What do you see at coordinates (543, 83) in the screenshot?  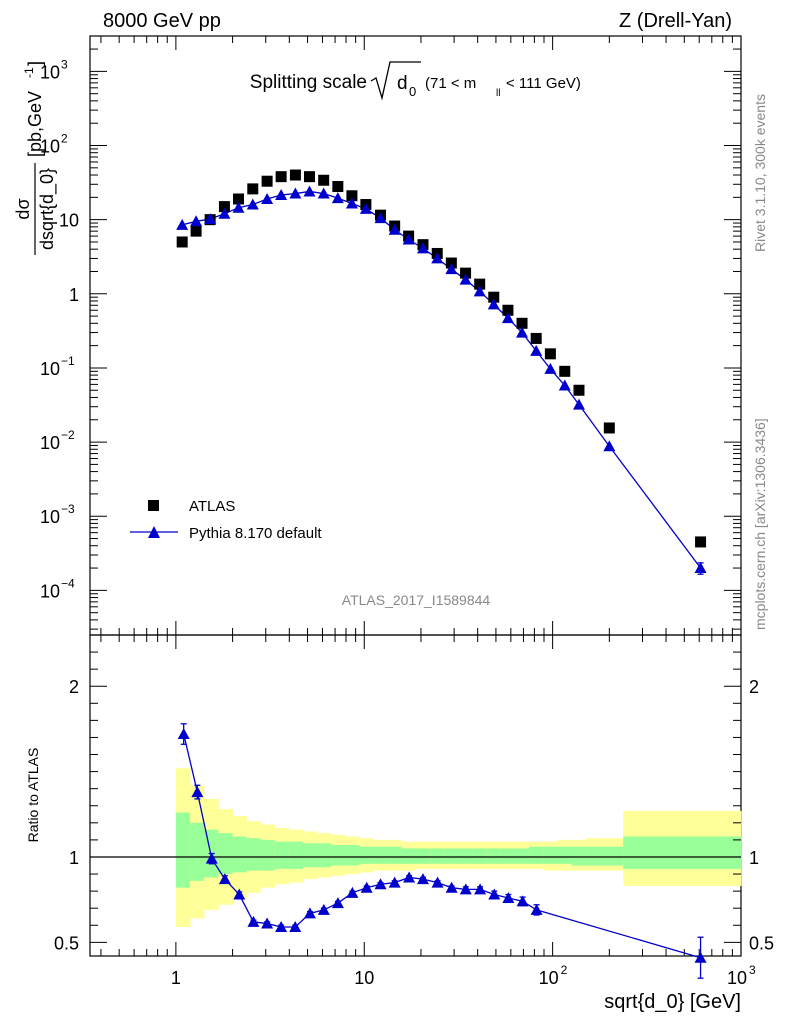 I see `plot-title-range-suffix: < 111 GeV)` at bounding box center [543, 83].